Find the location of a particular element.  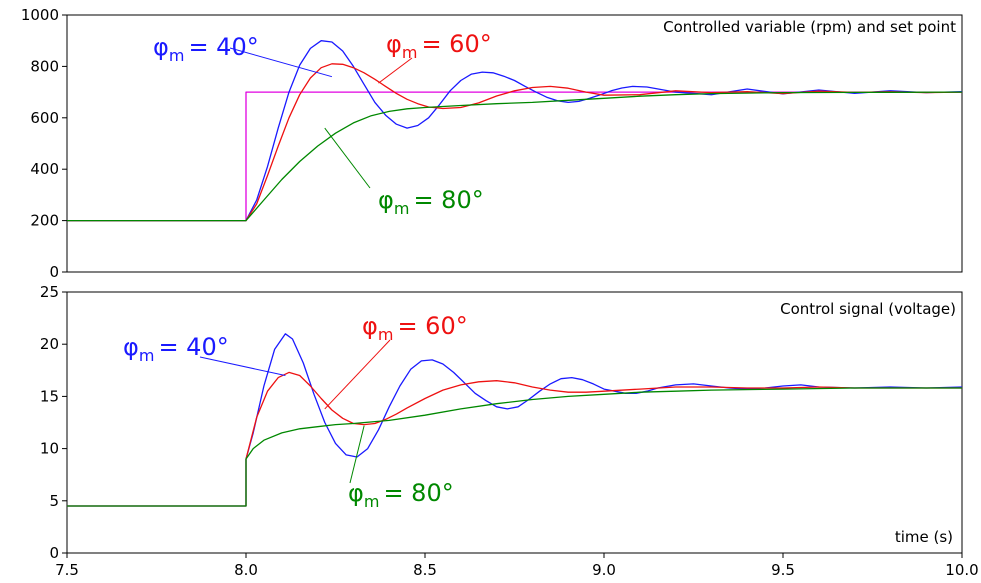

x-tick-label: 7.5 is located at coordinates (67, 570).